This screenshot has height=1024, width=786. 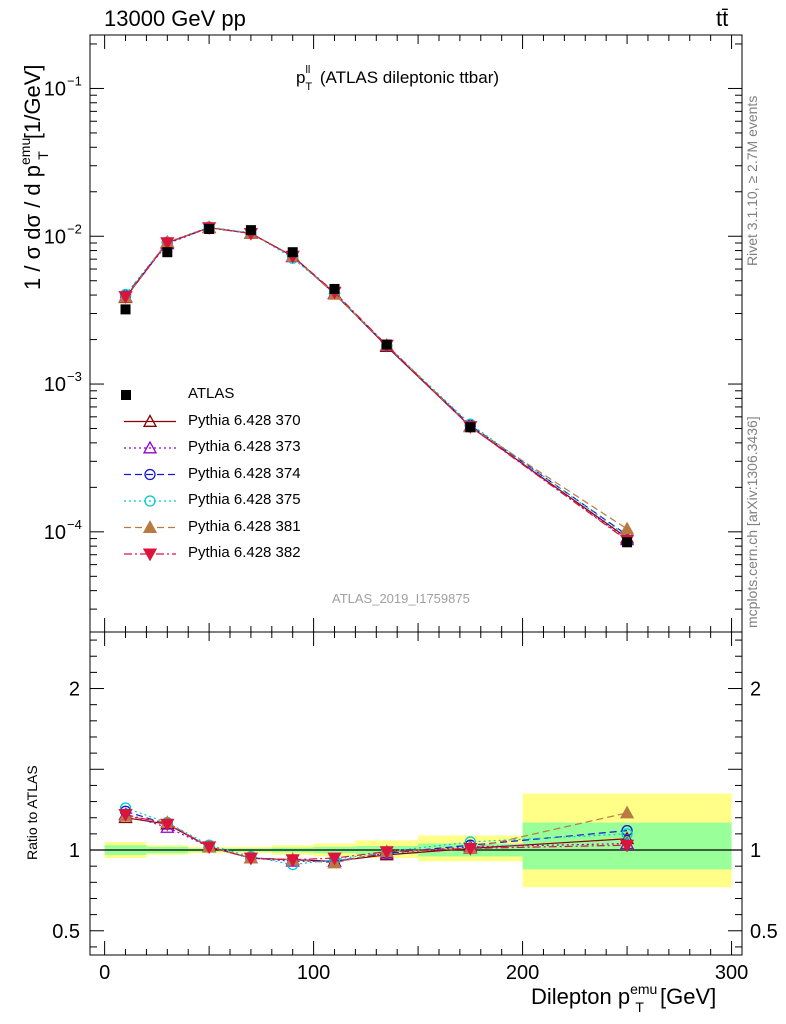 What do you see at coordinates (722, 18) in the screenshot?
I see `process-label: tt̄` at bounding box center [722, 18].